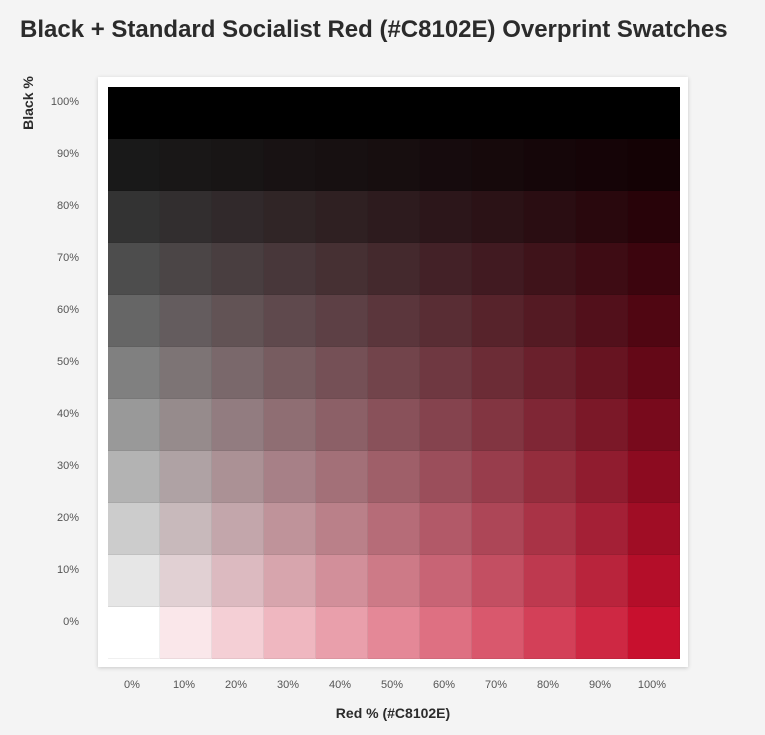  Describe the element at coordinates (393, 713) in the screenshot. I see `x-axis-label: Red % (#C8102E)` at that location.